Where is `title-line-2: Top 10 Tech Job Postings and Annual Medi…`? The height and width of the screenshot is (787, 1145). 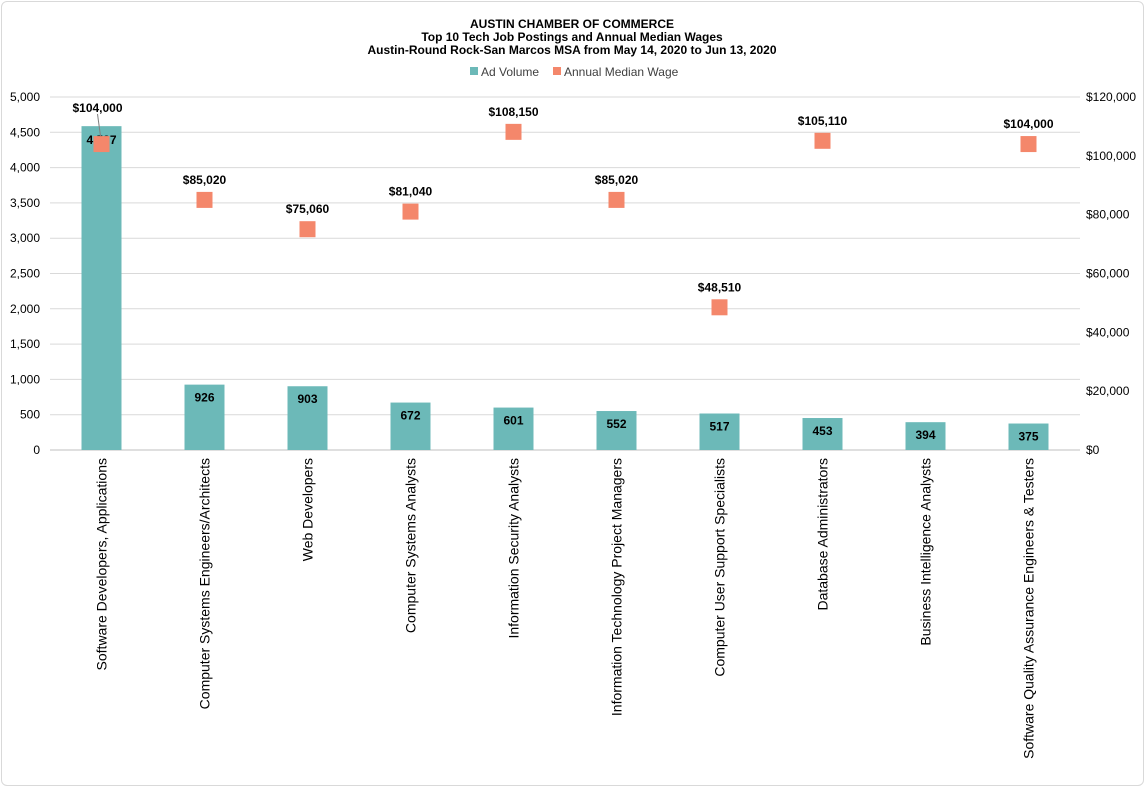 title-line-2: Top 10 Tech Job Postings and Annual Medi… is located at coordinates (572, 37).